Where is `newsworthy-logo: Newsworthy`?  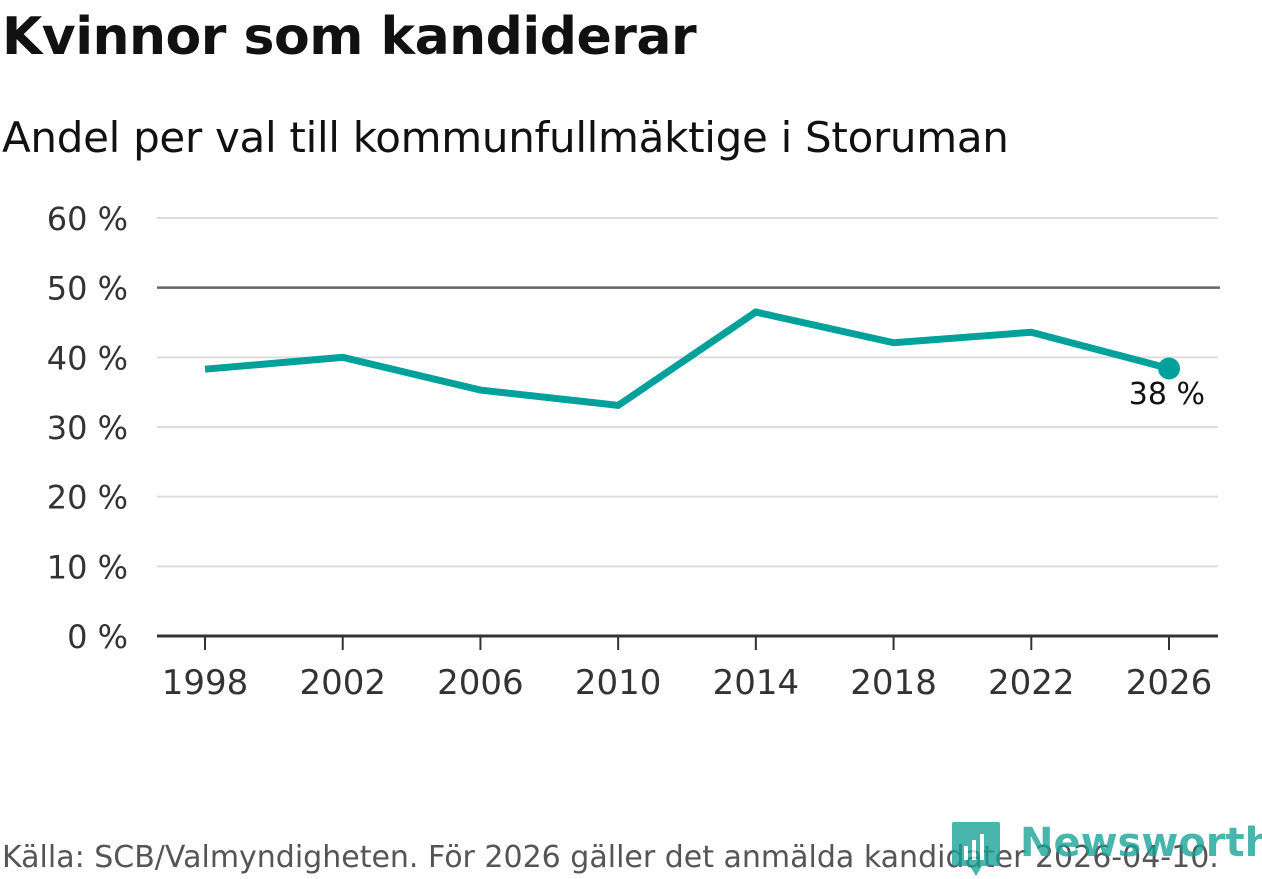
newsworthy-logo: Newsworthy is located at coordinates (1107, 849).